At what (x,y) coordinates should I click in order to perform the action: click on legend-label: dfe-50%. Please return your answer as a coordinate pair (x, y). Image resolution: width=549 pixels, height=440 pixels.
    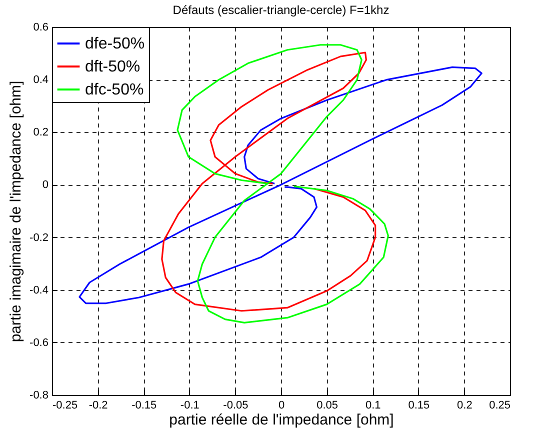
    Looking at the image, I should click on (115, 44).